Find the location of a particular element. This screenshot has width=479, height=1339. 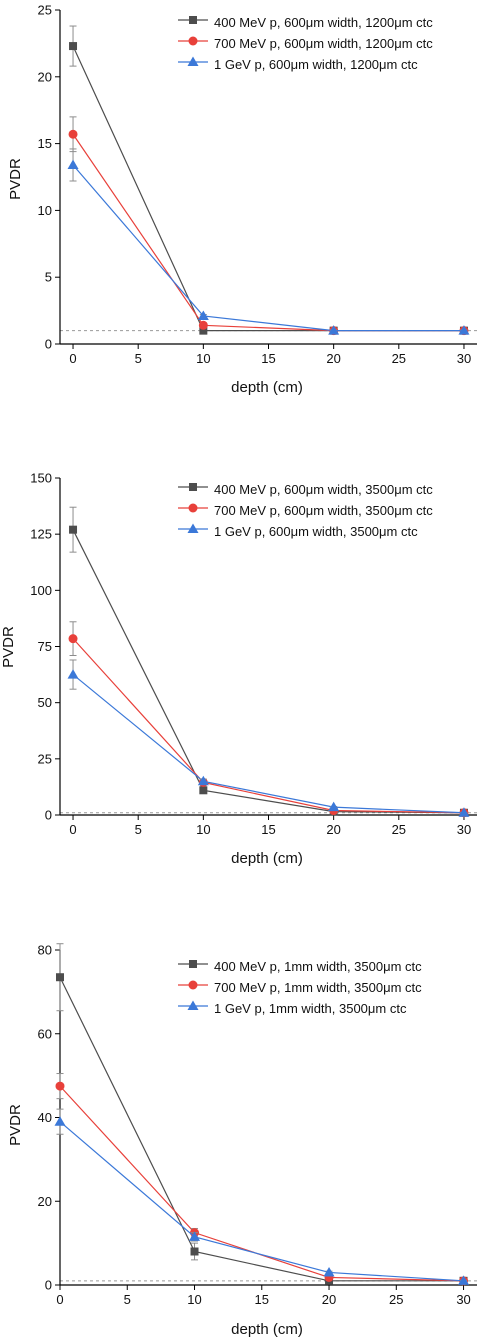

y-tick-label: 75 is located at coordinates (45, 646).